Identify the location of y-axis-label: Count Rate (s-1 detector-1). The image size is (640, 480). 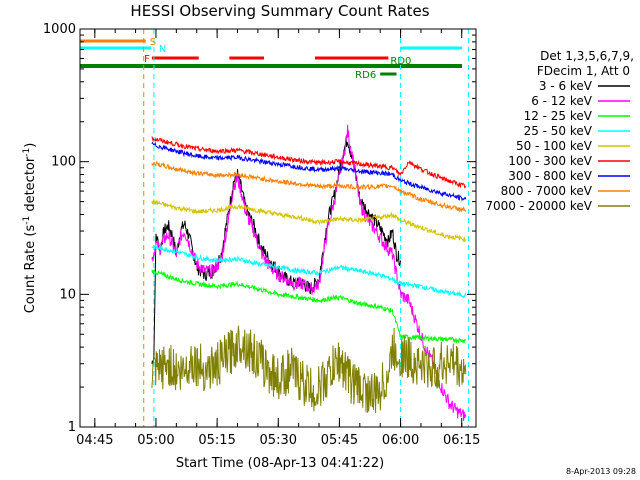
(30, 228).